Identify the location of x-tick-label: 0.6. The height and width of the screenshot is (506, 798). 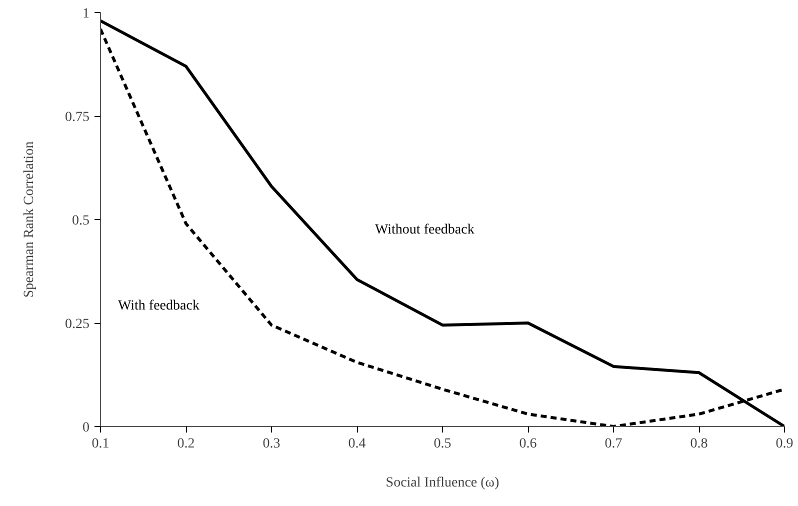
(528, 444).